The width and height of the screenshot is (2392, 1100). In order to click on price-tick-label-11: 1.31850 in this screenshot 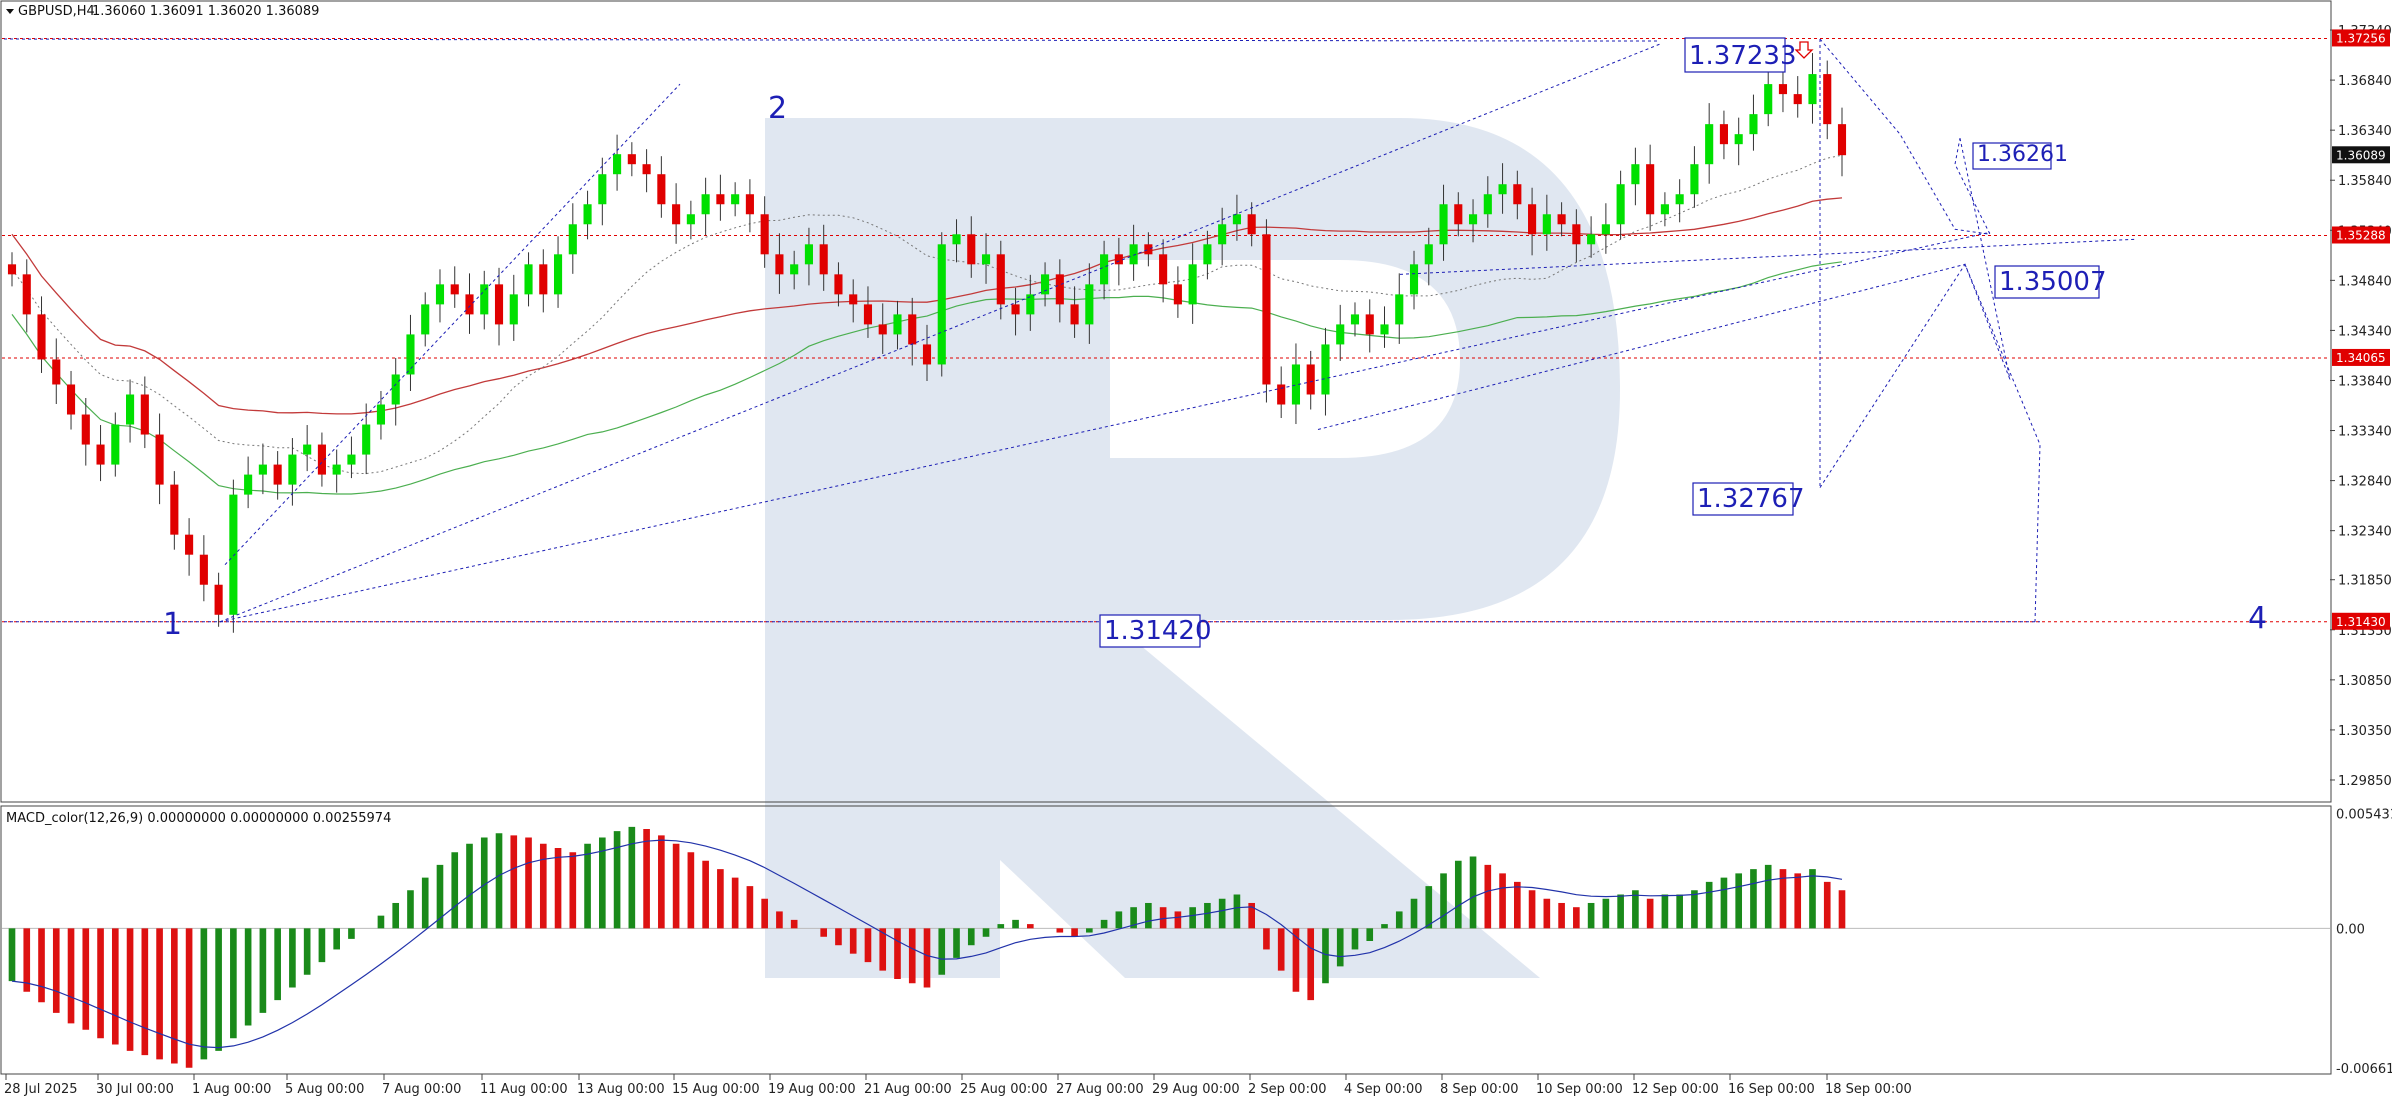, I will do `click(2365, 581)`.